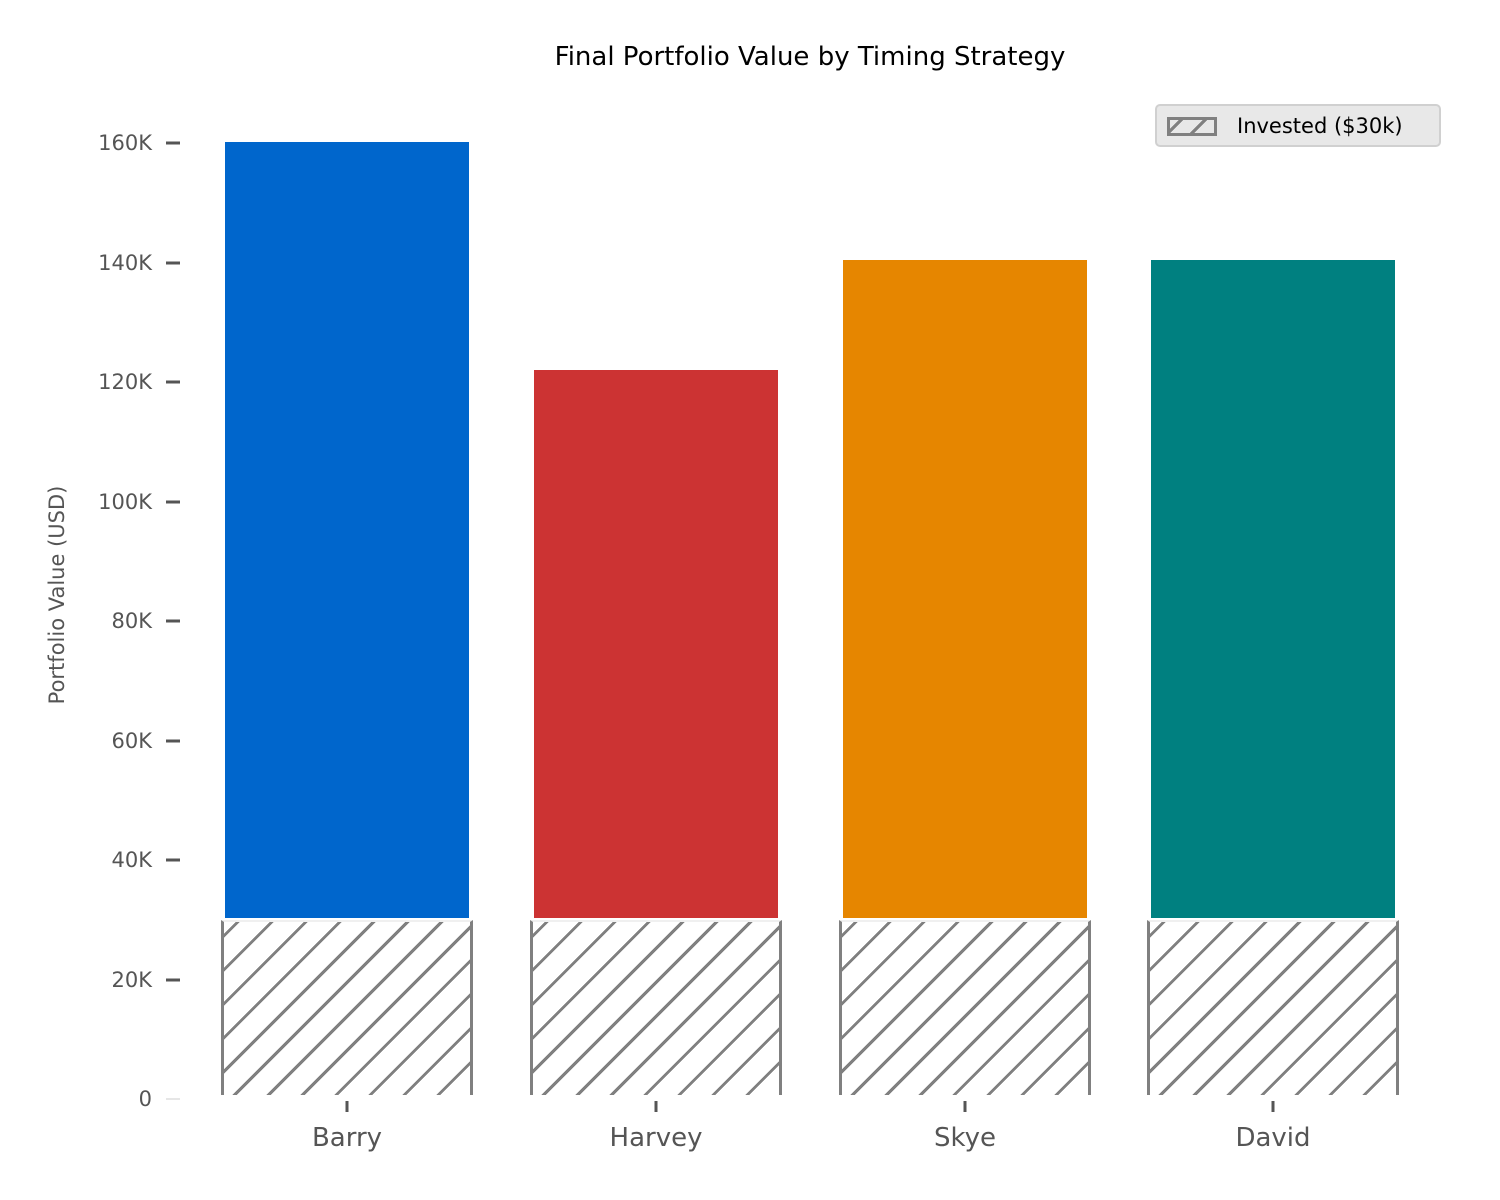  Describe the element at coordinates (132, 860) in the screenshot. I see `y-tick-label: 40K` at that location.